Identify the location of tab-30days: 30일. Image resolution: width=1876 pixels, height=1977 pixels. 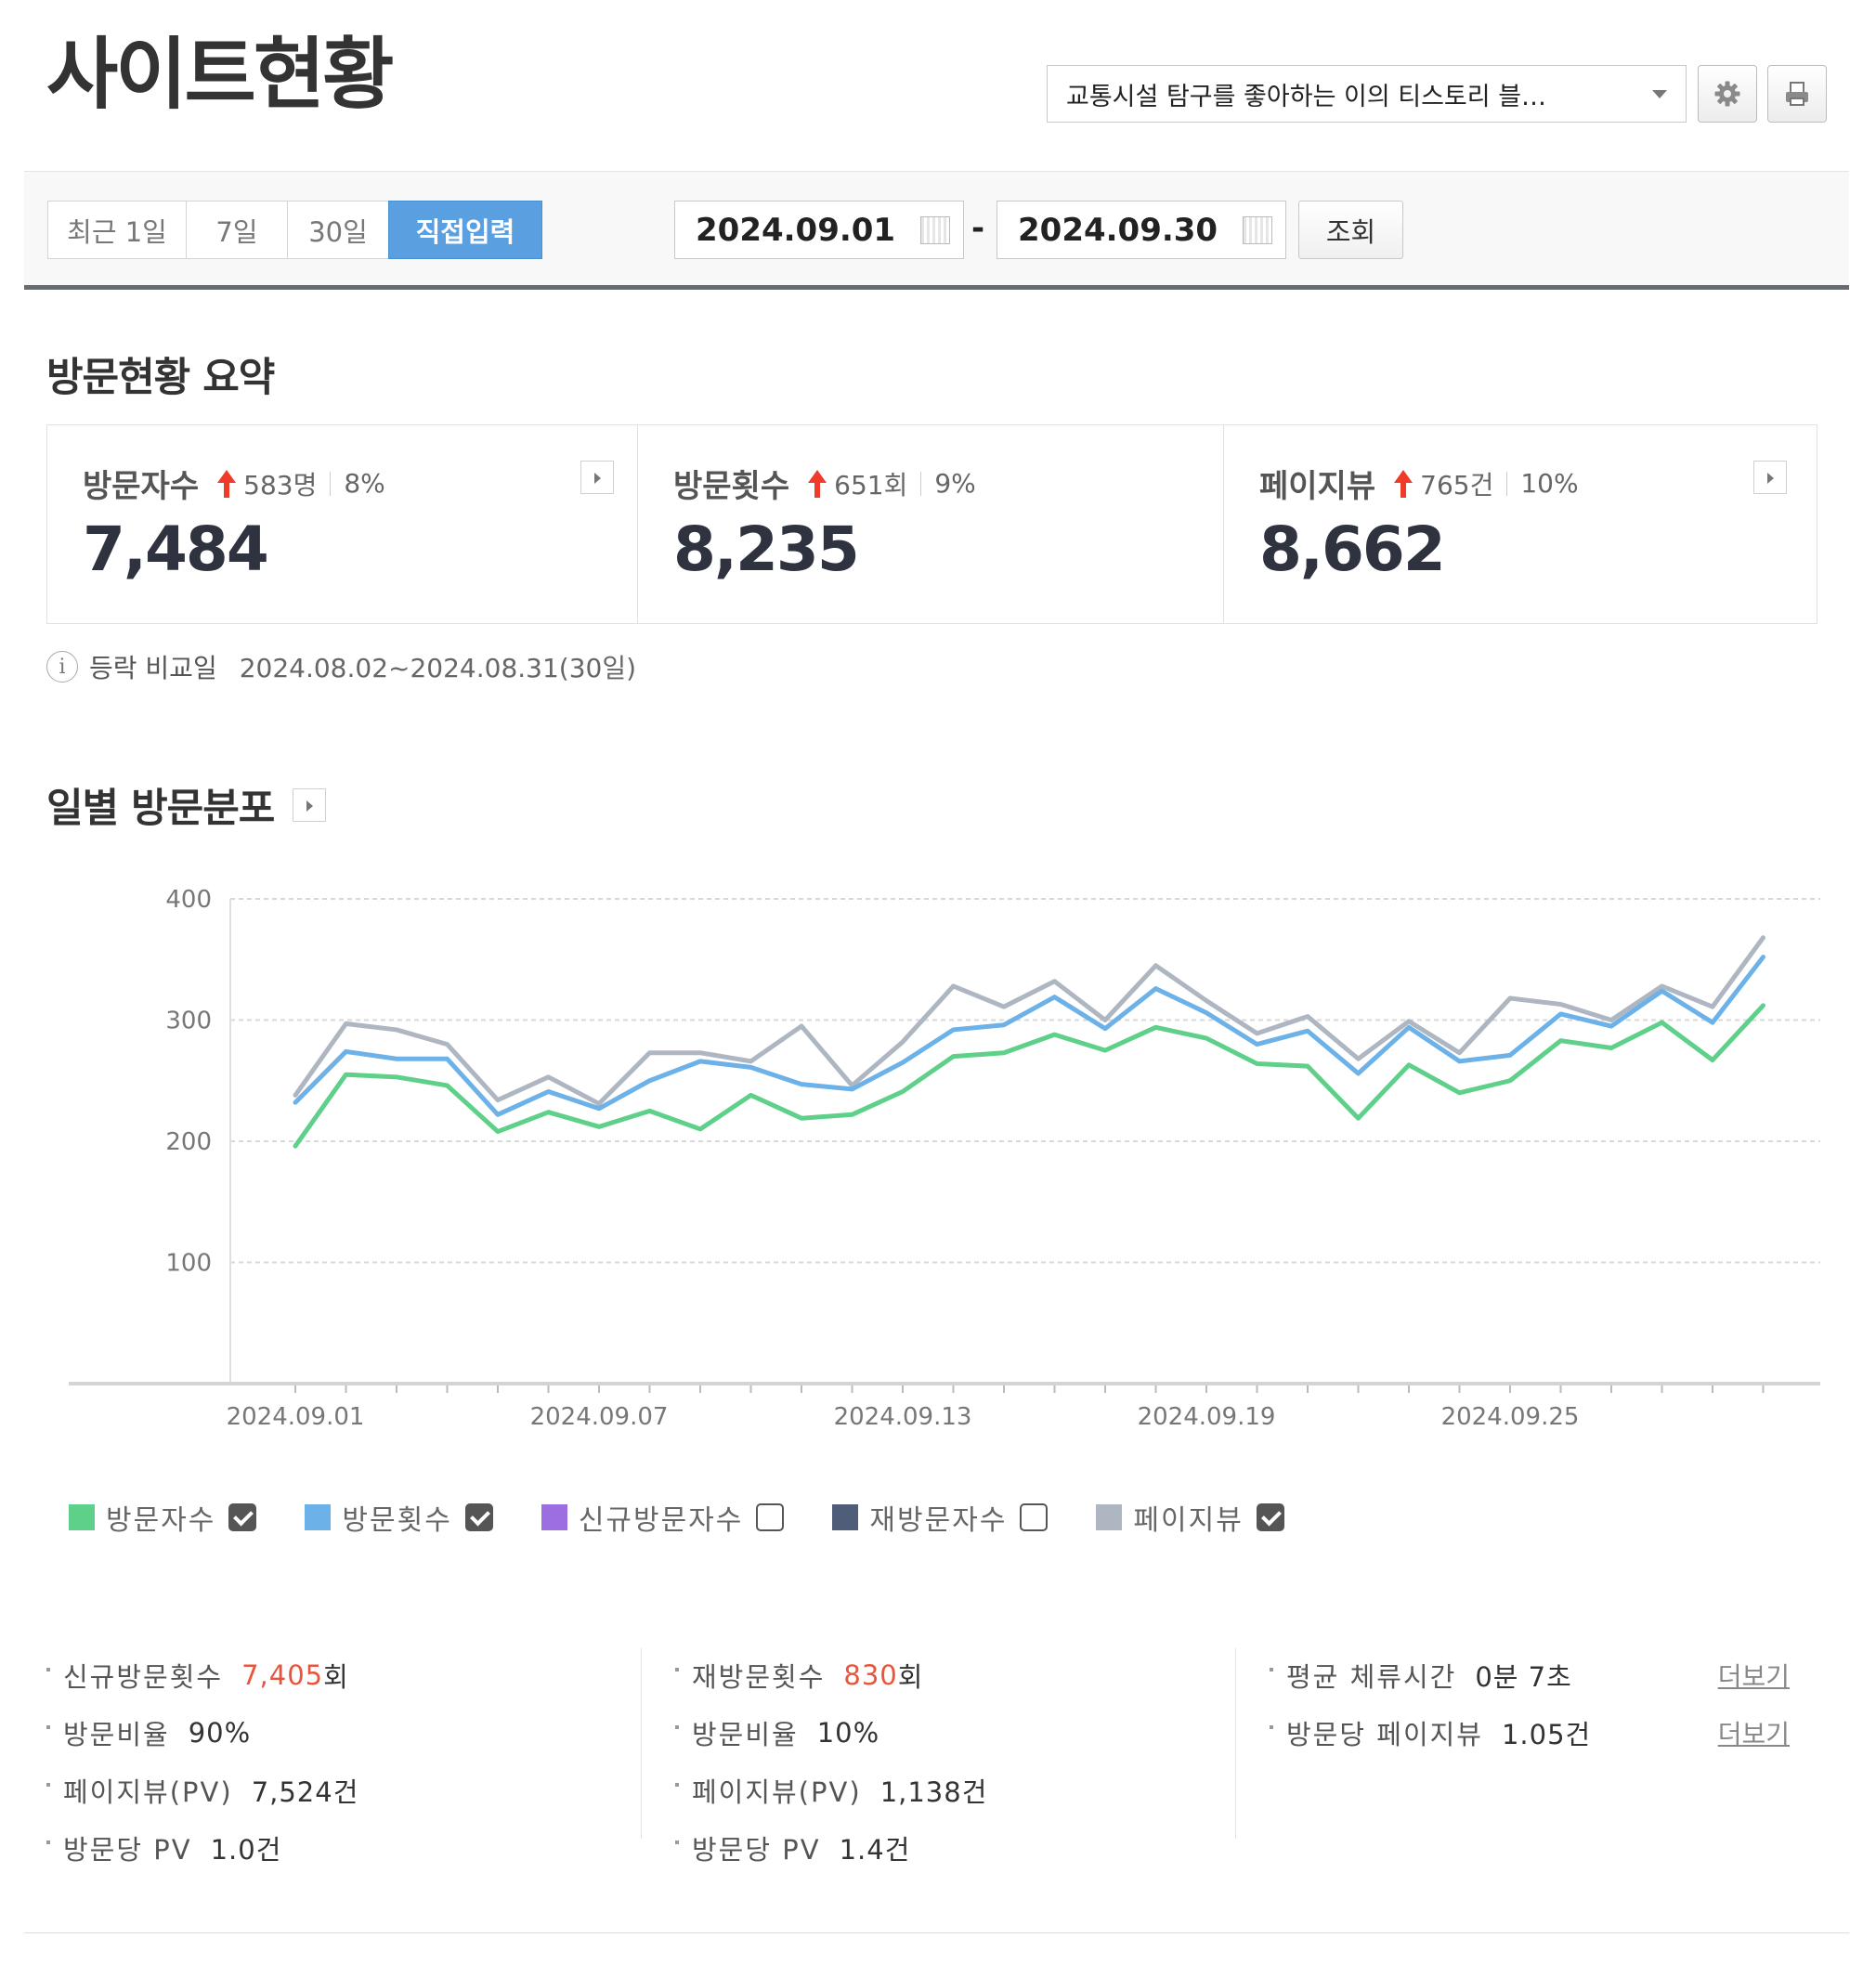
(338, 230).